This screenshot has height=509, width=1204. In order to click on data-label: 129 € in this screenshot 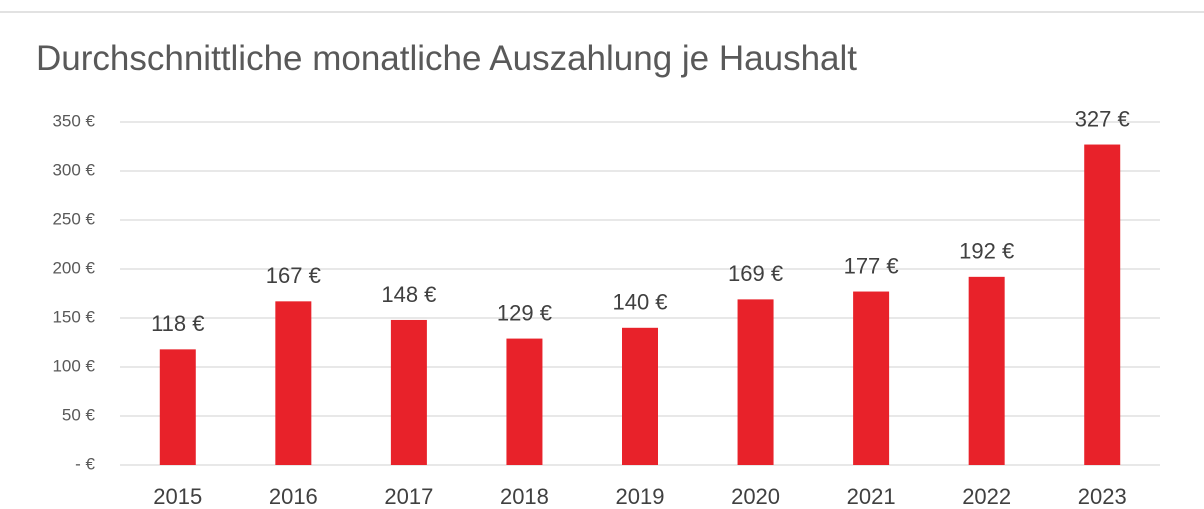, I will do `click(524, 312)`.